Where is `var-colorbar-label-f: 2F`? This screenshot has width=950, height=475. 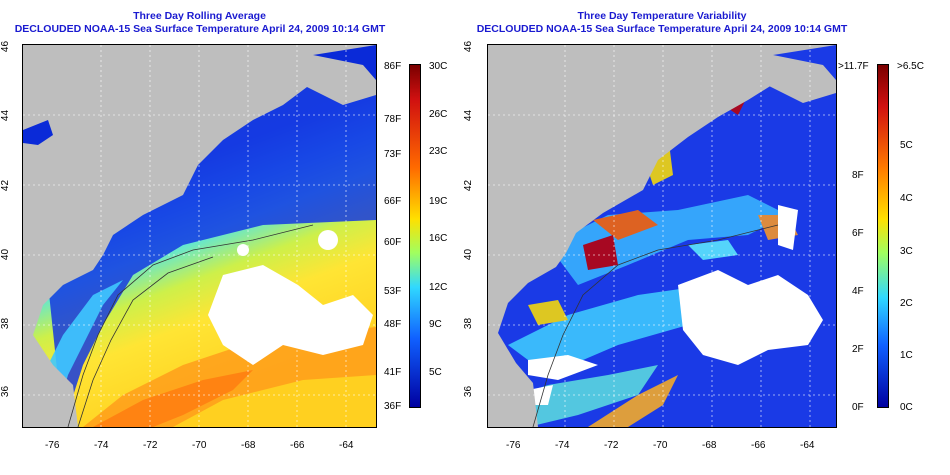 var-colorbar-label-f: 2F is located at coordinates (858, 349).